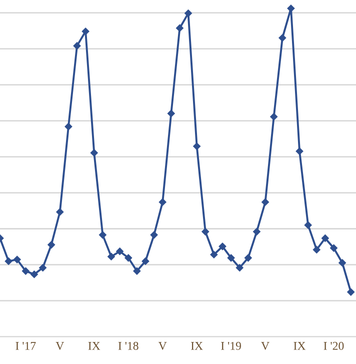 The height and width of the screenshot is (364, 356). What do you see at coordinates (334, 346) in the screenshot?
I see `x-tick-label: I '20` at bounding box center [334, 346].